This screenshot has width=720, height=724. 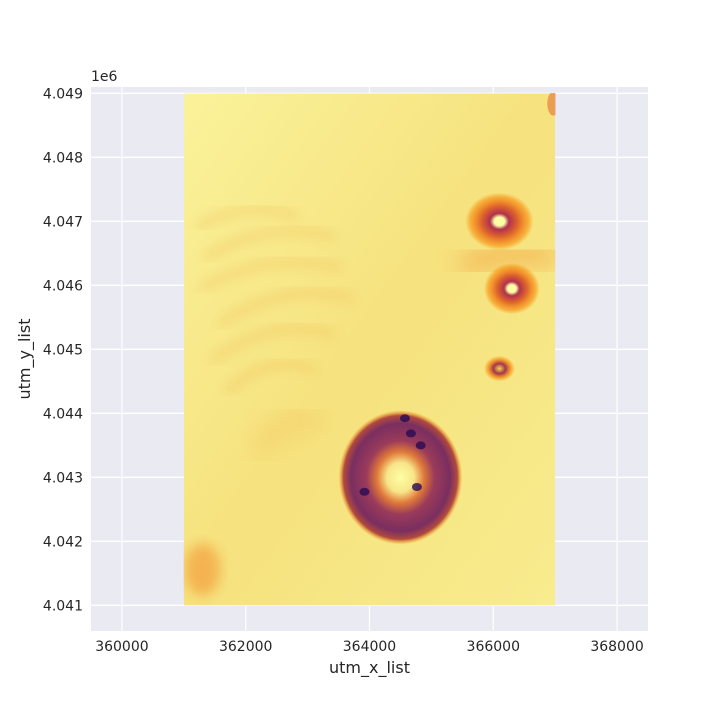 What do you see at coordinates (63, 158) in the screenshot?
I see `y-tick-label: 4.048` at bounding box center [63, 158].